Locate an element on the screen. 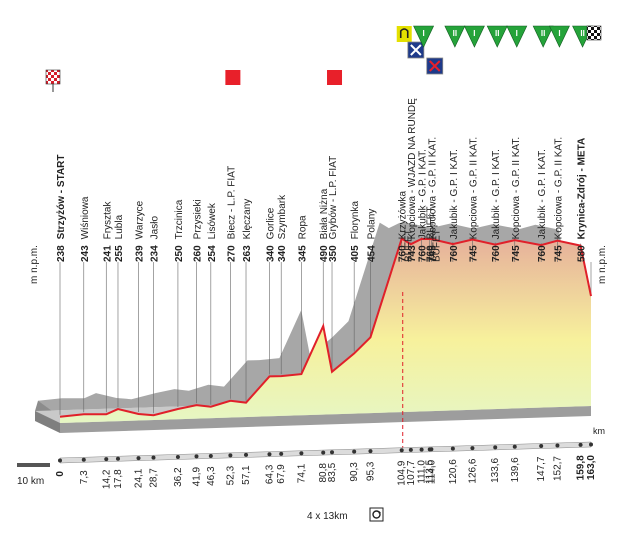 The image size is (630, 545). waypoint-altitude: 243 is located at coordinates (85, 253).